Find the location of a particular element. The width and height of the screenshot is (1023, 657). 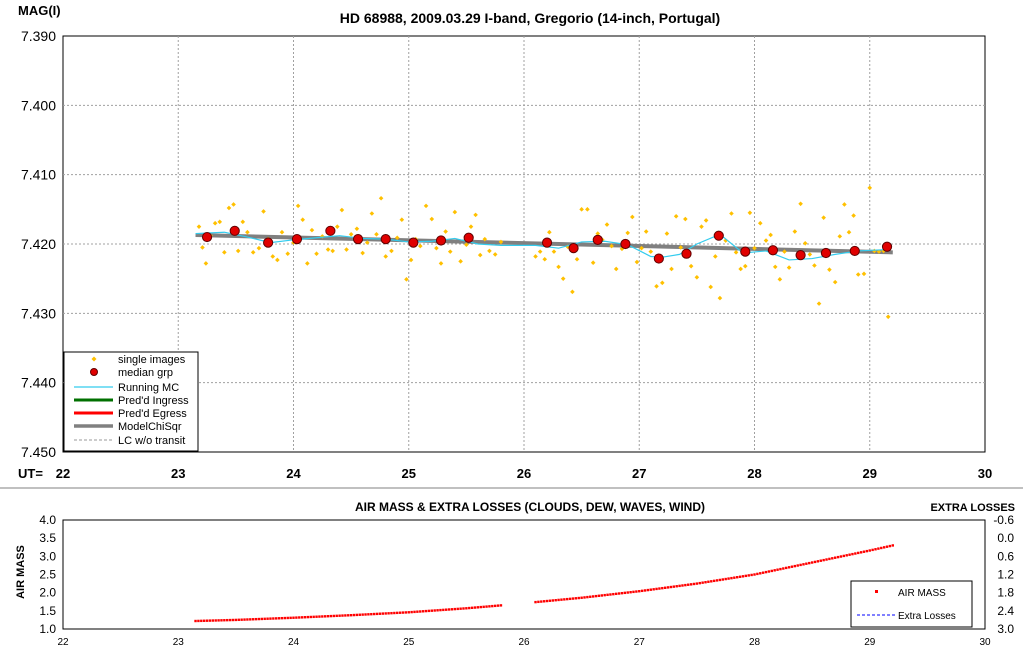

bottom-y-tick-label: 1.5 is located at coordinates (47, 611).